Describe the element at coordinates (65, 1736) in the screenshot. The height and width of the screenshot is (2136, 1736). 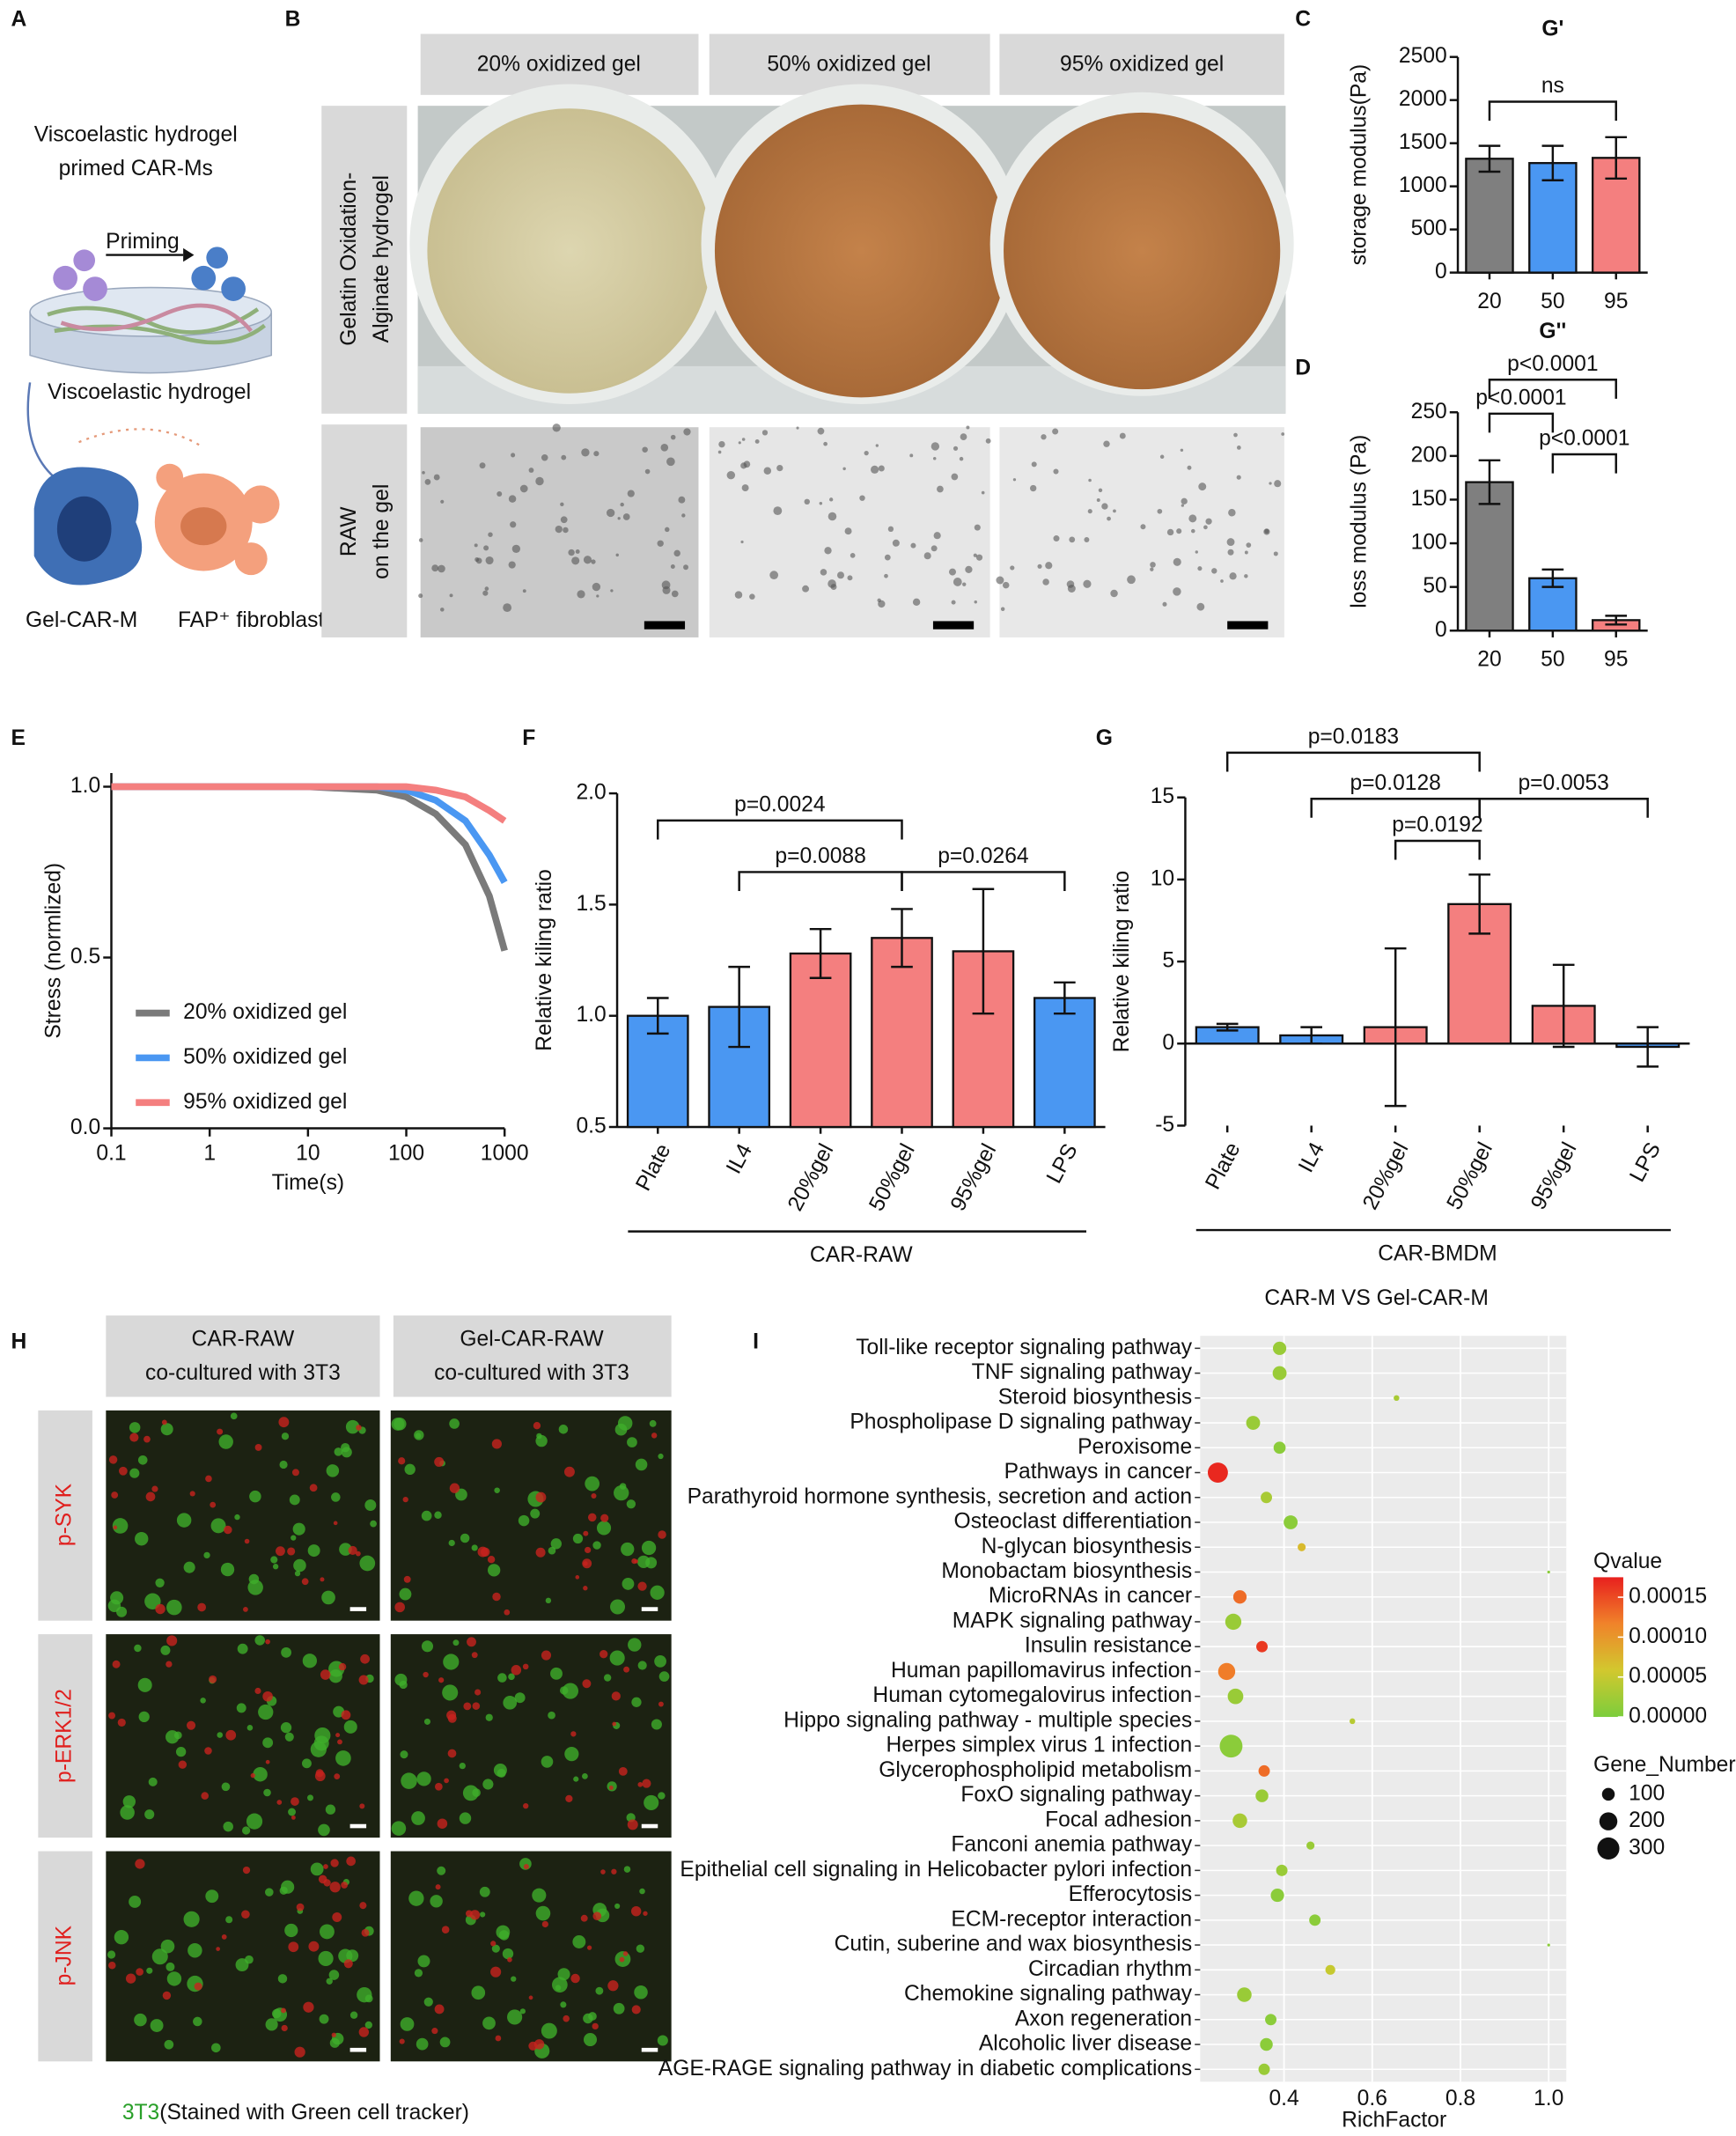
I see `row-header: p-ERK1/2` at that location.